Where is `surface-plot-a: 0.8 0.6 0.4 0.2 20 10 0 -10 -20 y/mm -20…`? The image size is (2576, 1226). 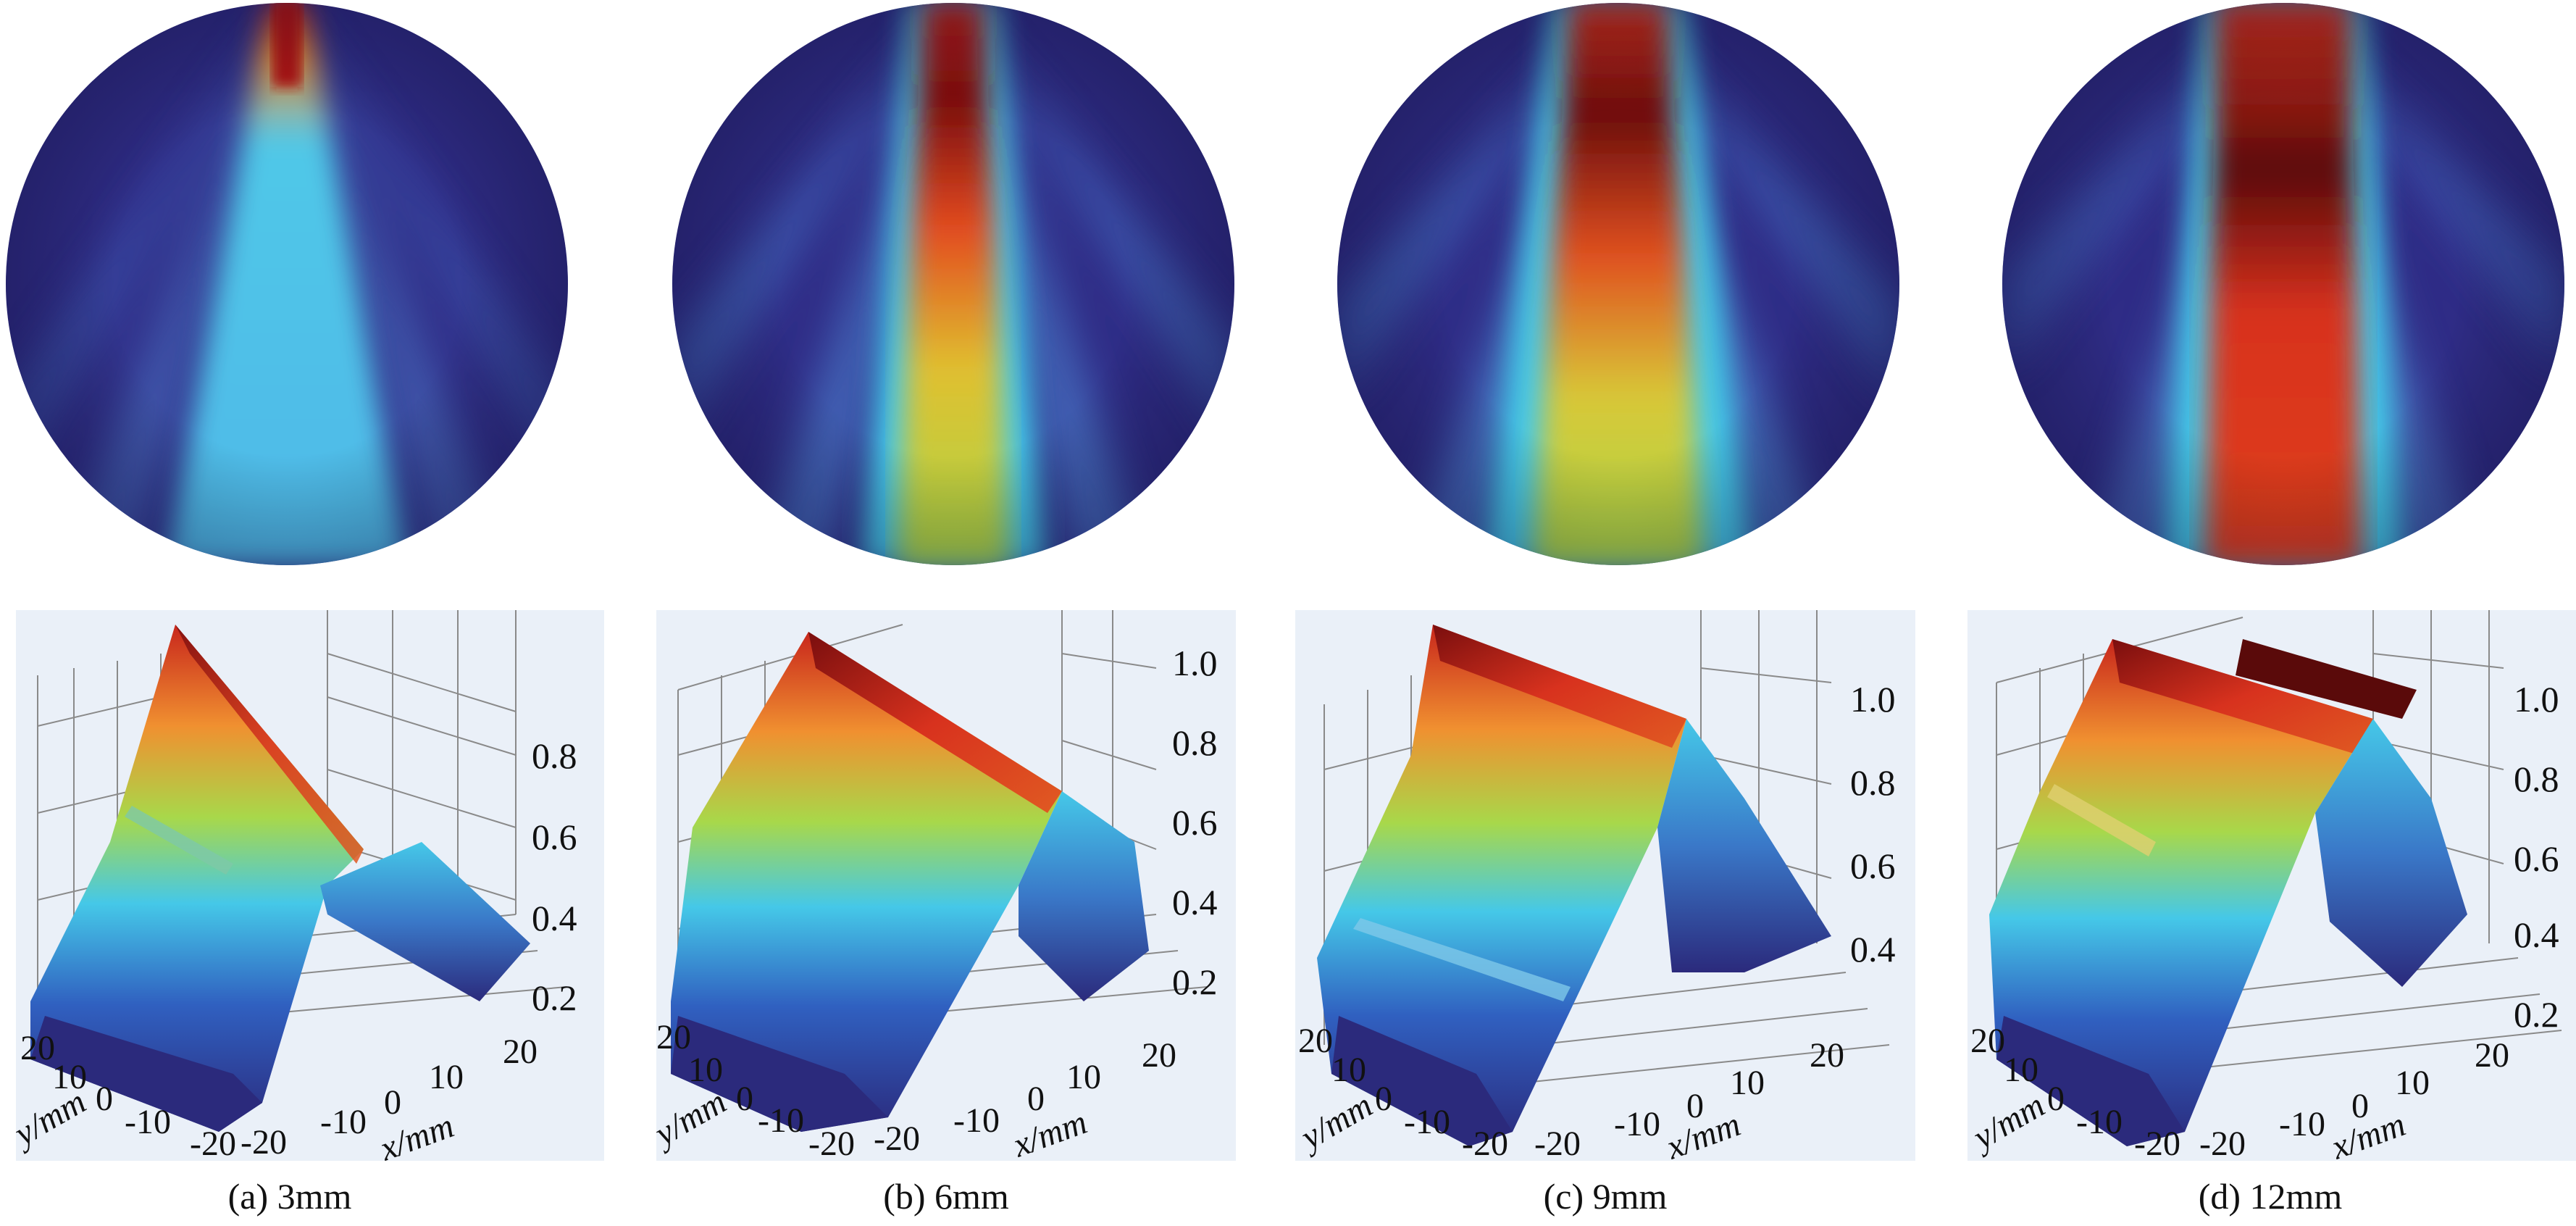 surface-plot-a: 0.8 0.6 0.4 0.2 20 10 0 -10 -20 y/mm -20… is located at coordinates (310, 885).